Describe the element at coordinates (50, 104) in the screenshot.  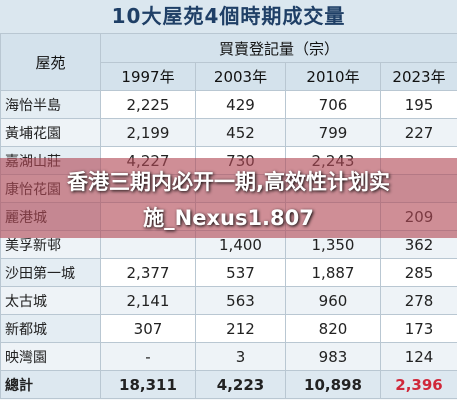
I see `row-label: 海怡半島` at that location.